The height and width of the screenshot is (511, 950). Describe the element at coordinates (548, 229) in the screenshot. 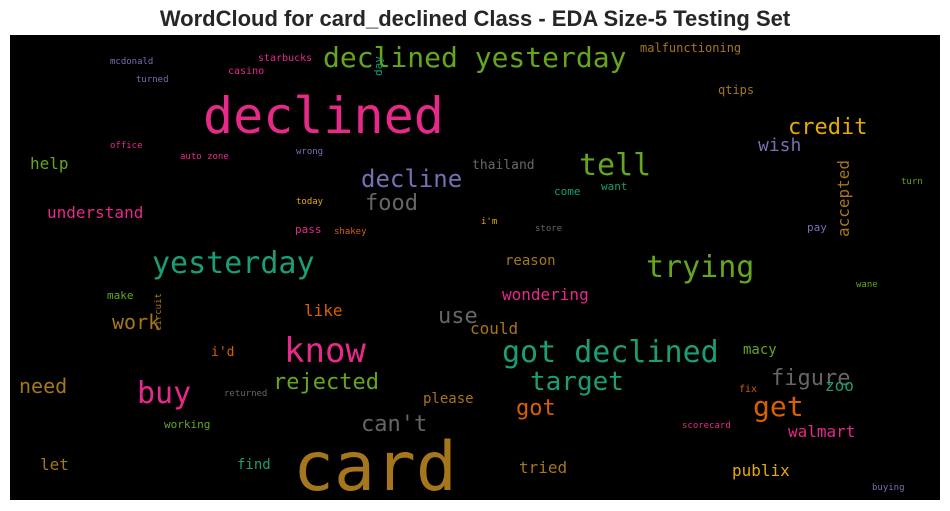

I see `word-store: store` at that location.